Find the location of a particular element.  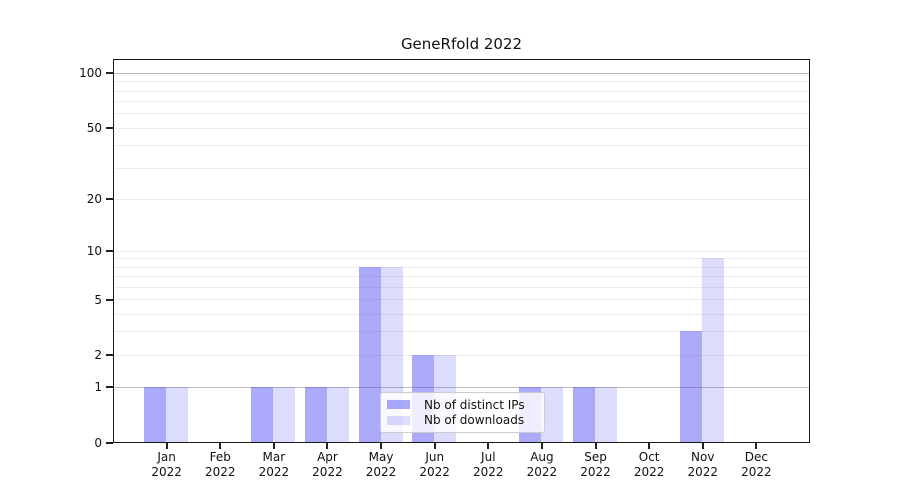

x-tick-label-apr-2022: Apr 2022 is located at coordinates (327, 465).